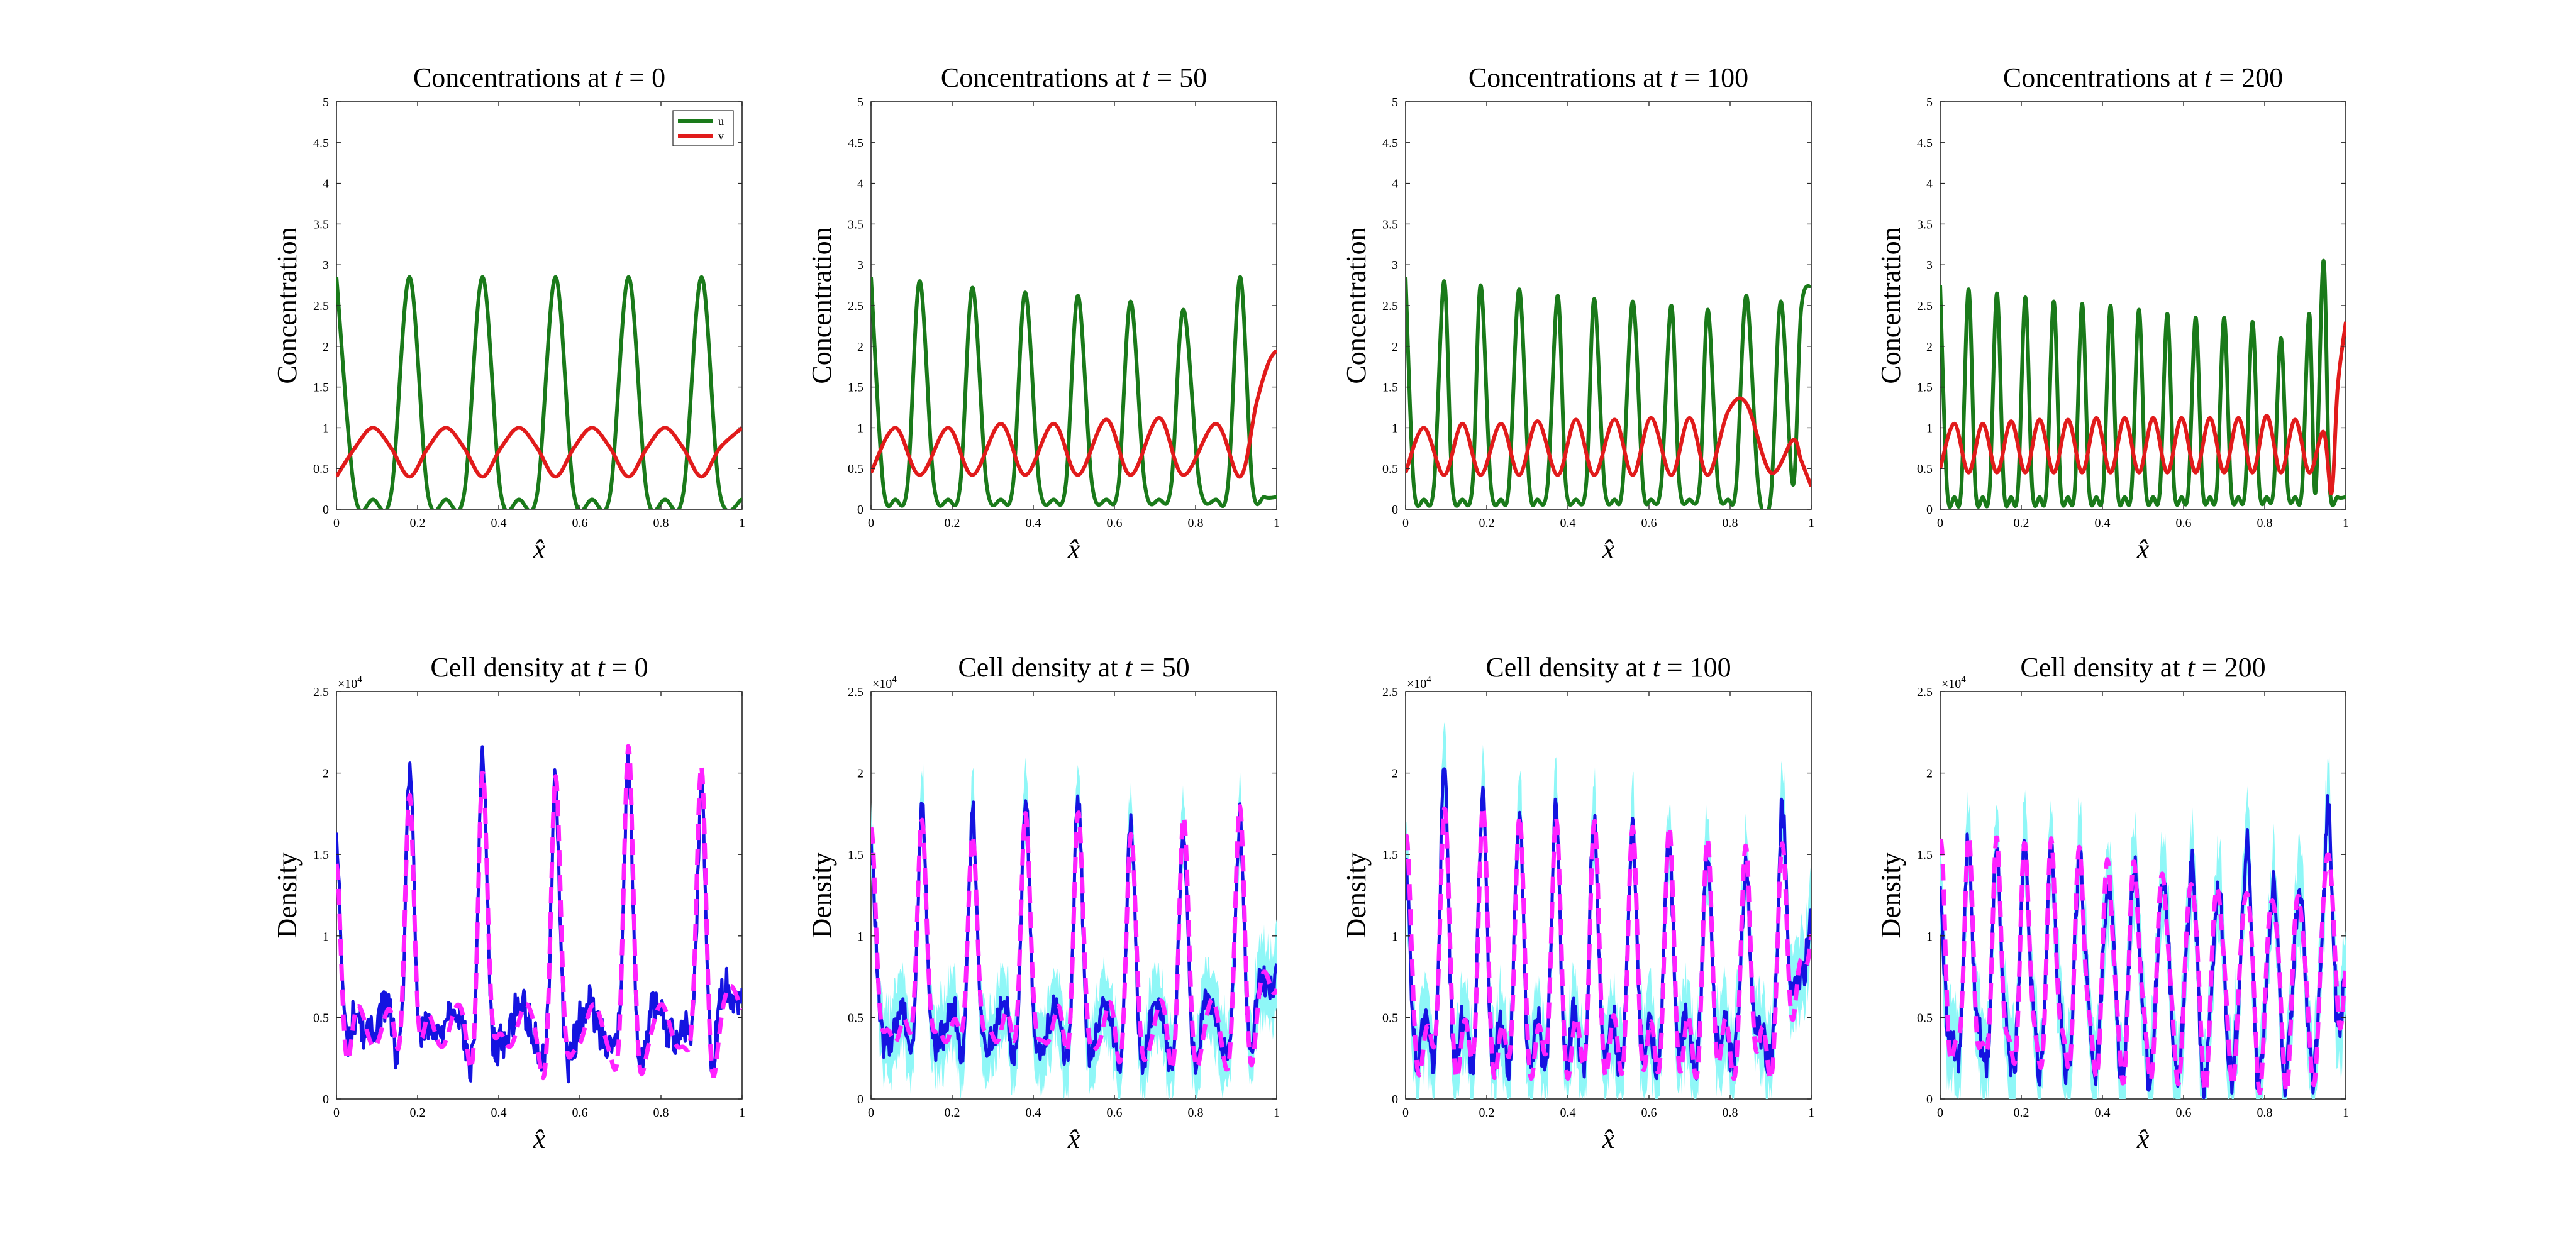  Describe the element at coordinates (703, 128) in the screenshot. I see `legend-box` at that location.